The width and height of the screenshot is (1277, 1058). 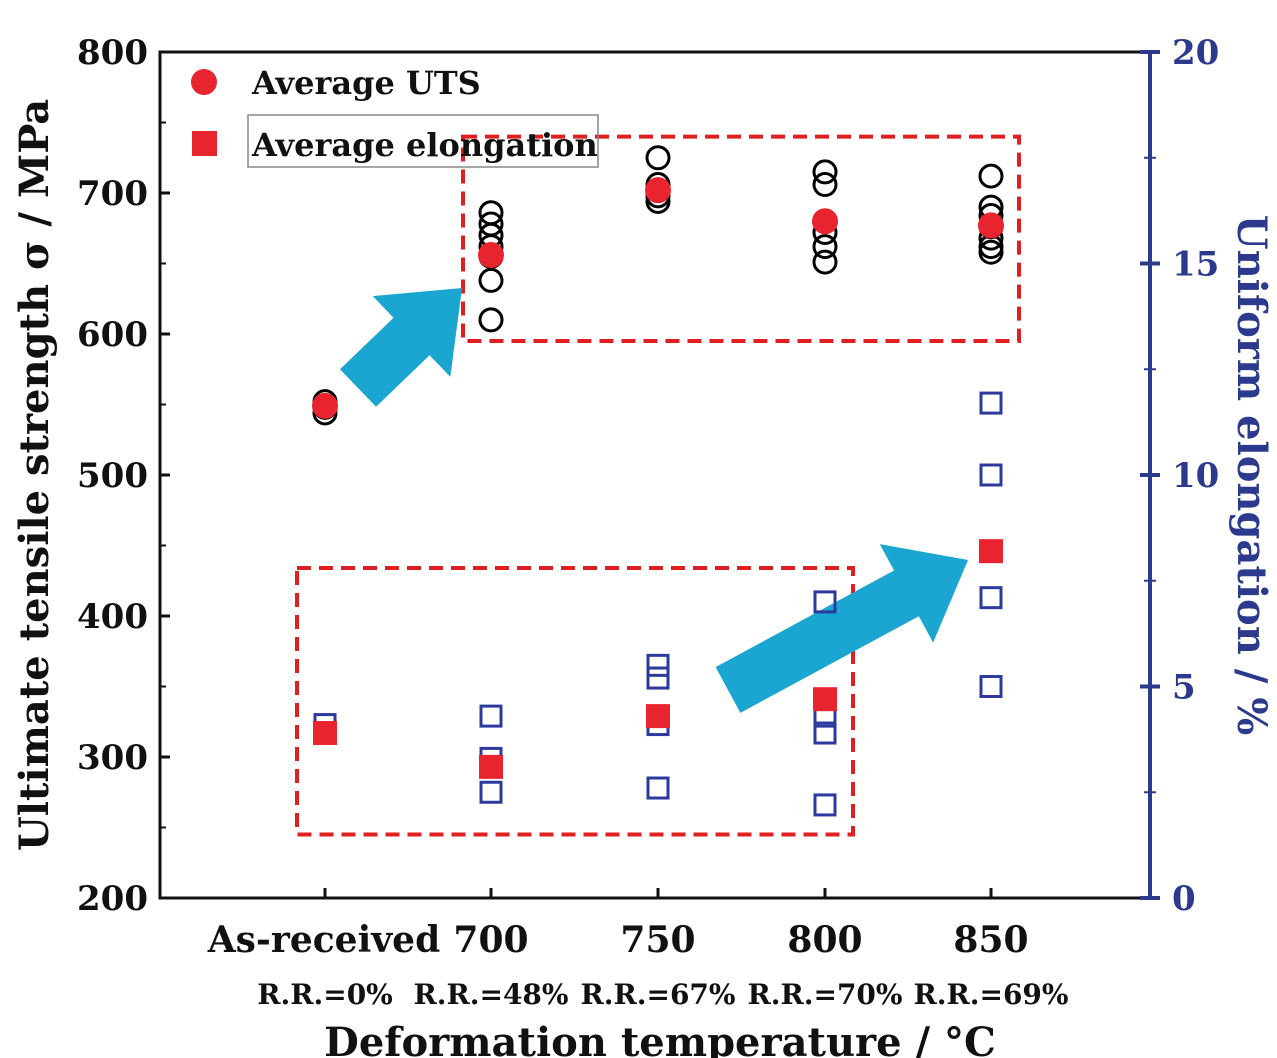 I want to click on x-tick-label: 750, so click(x=657, y=940).